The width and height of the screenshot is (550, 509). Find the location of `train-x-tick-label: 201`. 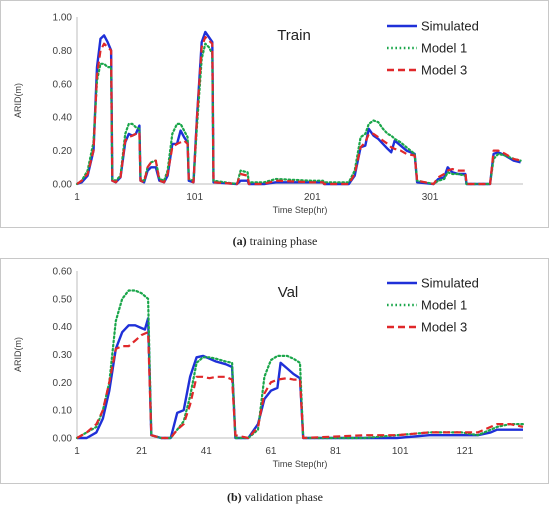

train-x-tick-label: 201 is located at coordinates (312, 197).